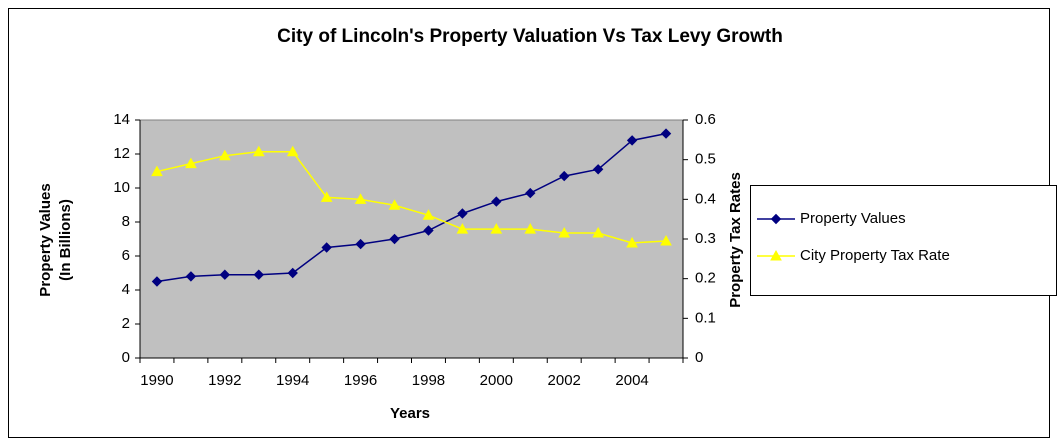  I want to click on y-tick-label: 6, so click(126, 255).